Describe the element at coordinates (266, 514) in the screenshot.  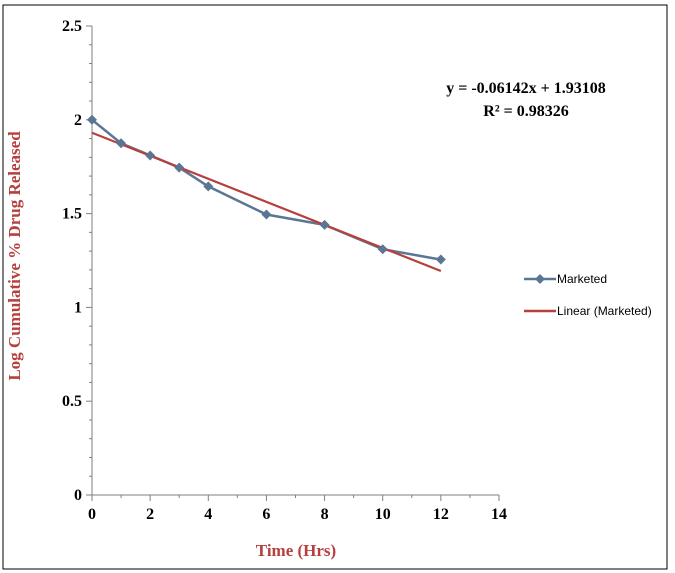
I see `x-tick-label: 6` at that location.